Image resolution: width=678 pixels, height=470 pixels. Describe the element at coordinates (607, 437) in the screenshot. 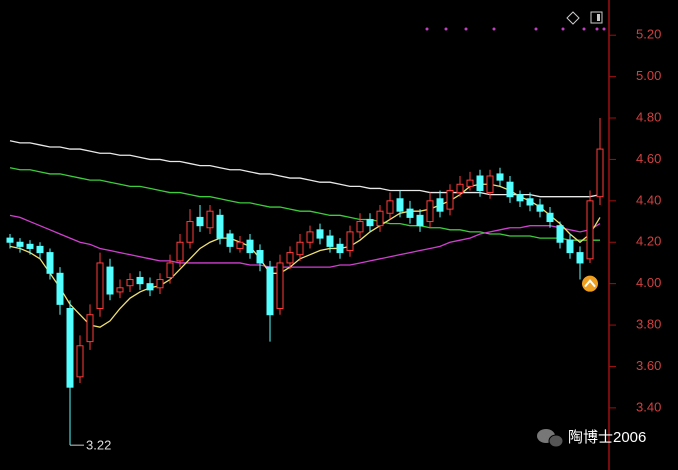

I see `watermark-text: 陶博士2006` at that location.